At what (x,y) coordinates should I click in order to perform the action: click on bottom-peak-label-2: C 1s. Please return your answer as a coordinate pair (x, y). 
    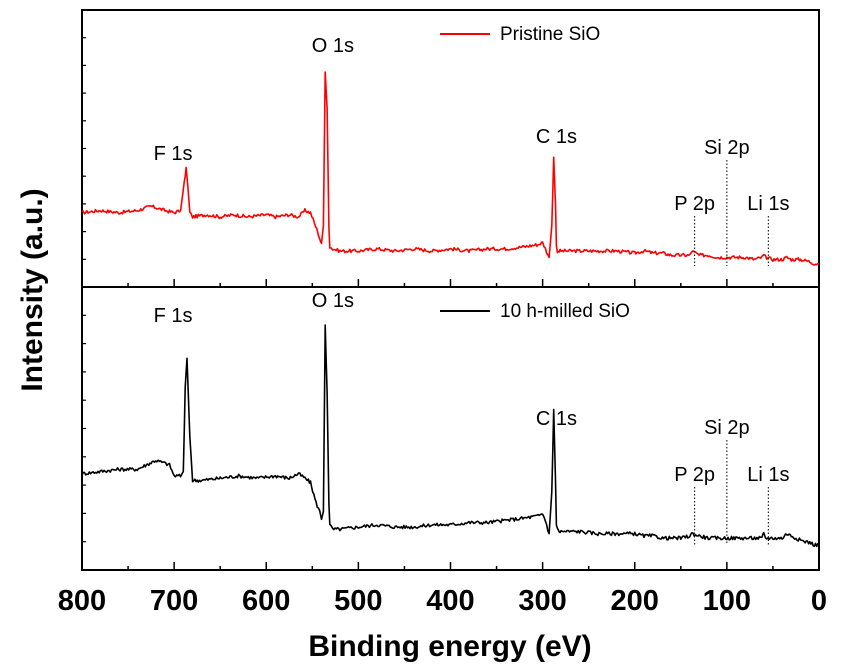
    Looking at the image, I should click on (556, 419).